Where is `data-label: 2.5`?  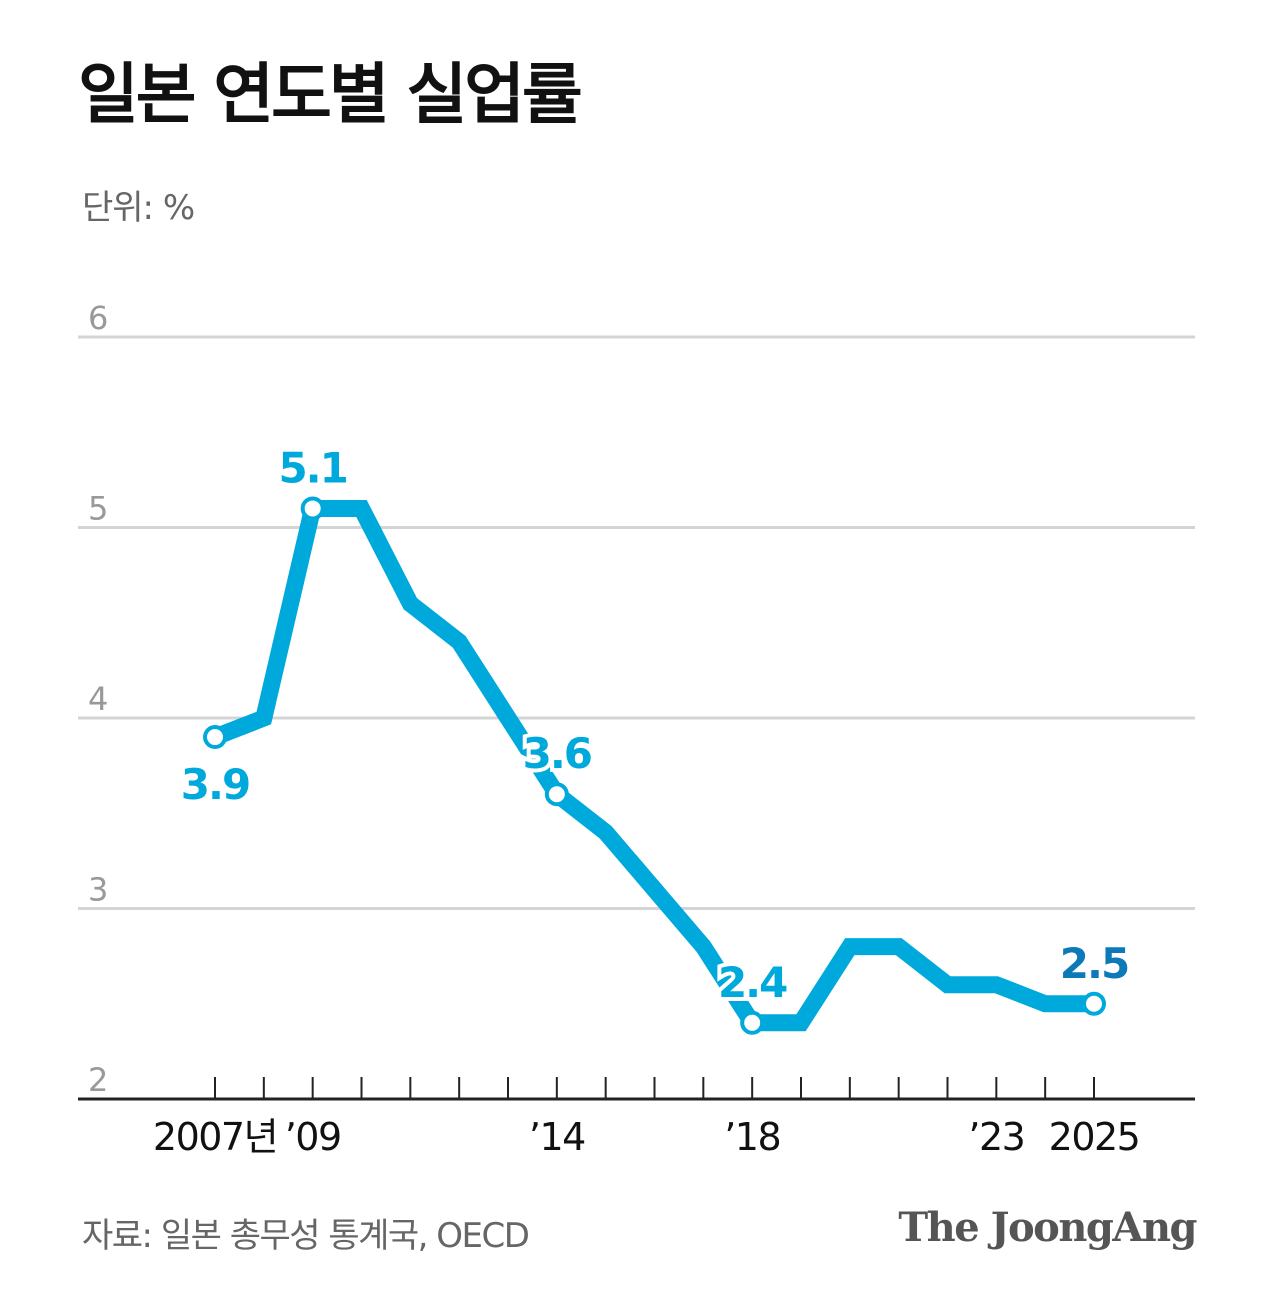 data-label: 2.5 is located at coordinates (1094, 963).